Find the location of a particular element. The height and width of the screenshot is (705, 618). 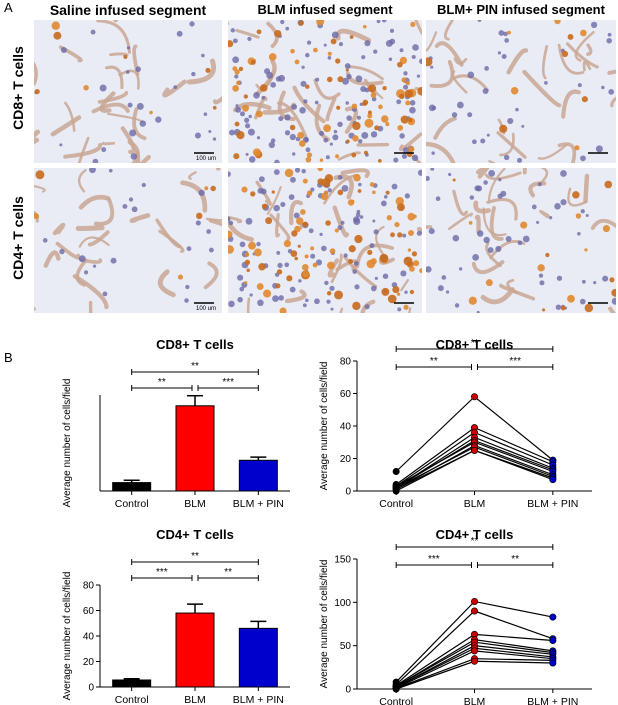

y-tick-label: 60 is located at coordinates (346, 394).